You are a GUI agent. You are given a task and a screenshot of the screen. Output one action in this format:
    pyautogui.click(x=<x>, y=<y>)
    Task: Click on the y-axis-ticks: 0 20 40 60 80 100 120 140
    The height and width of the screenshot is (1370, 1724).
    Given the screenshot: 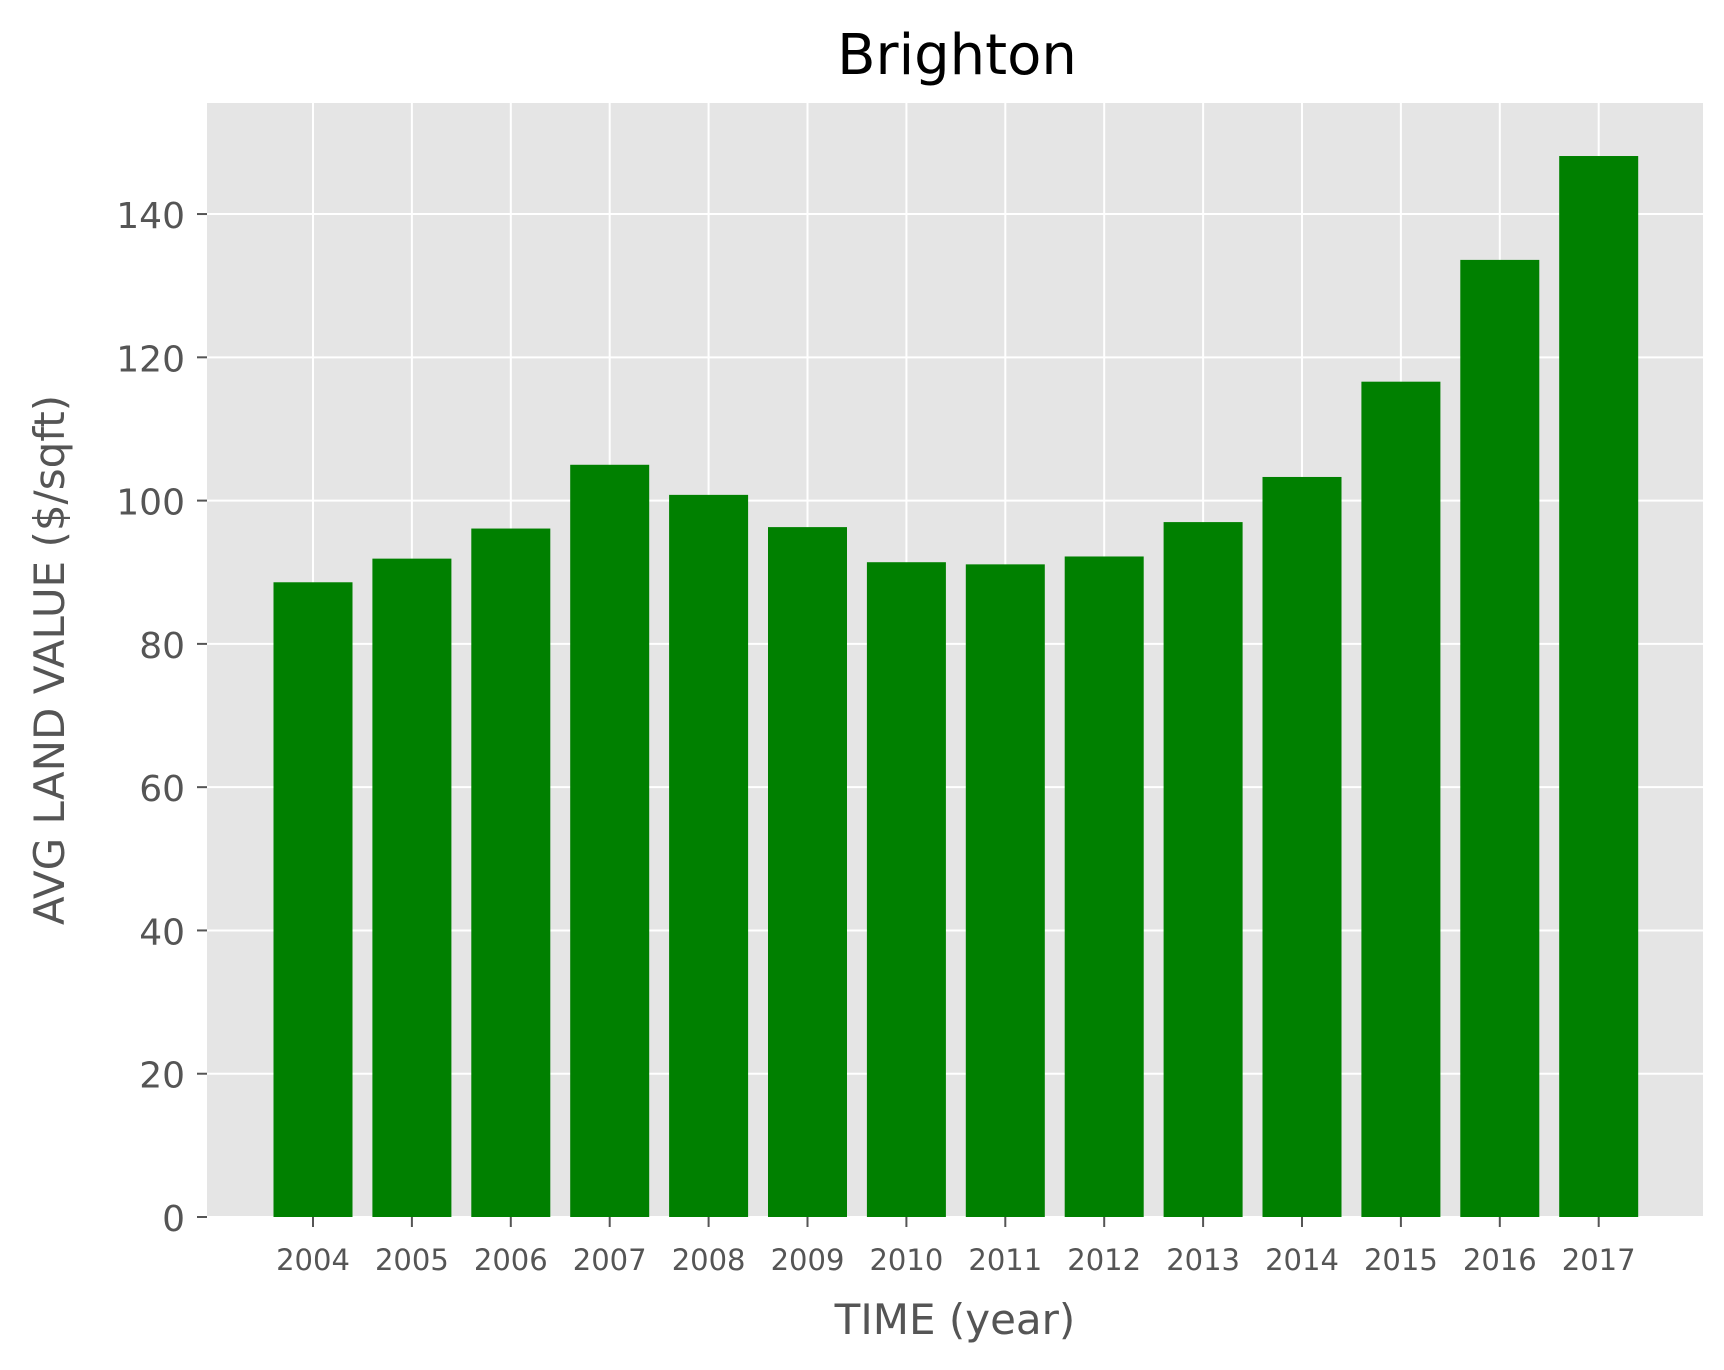 What is the action you would take?
    pyautogui.click(x=161, y=718)
    